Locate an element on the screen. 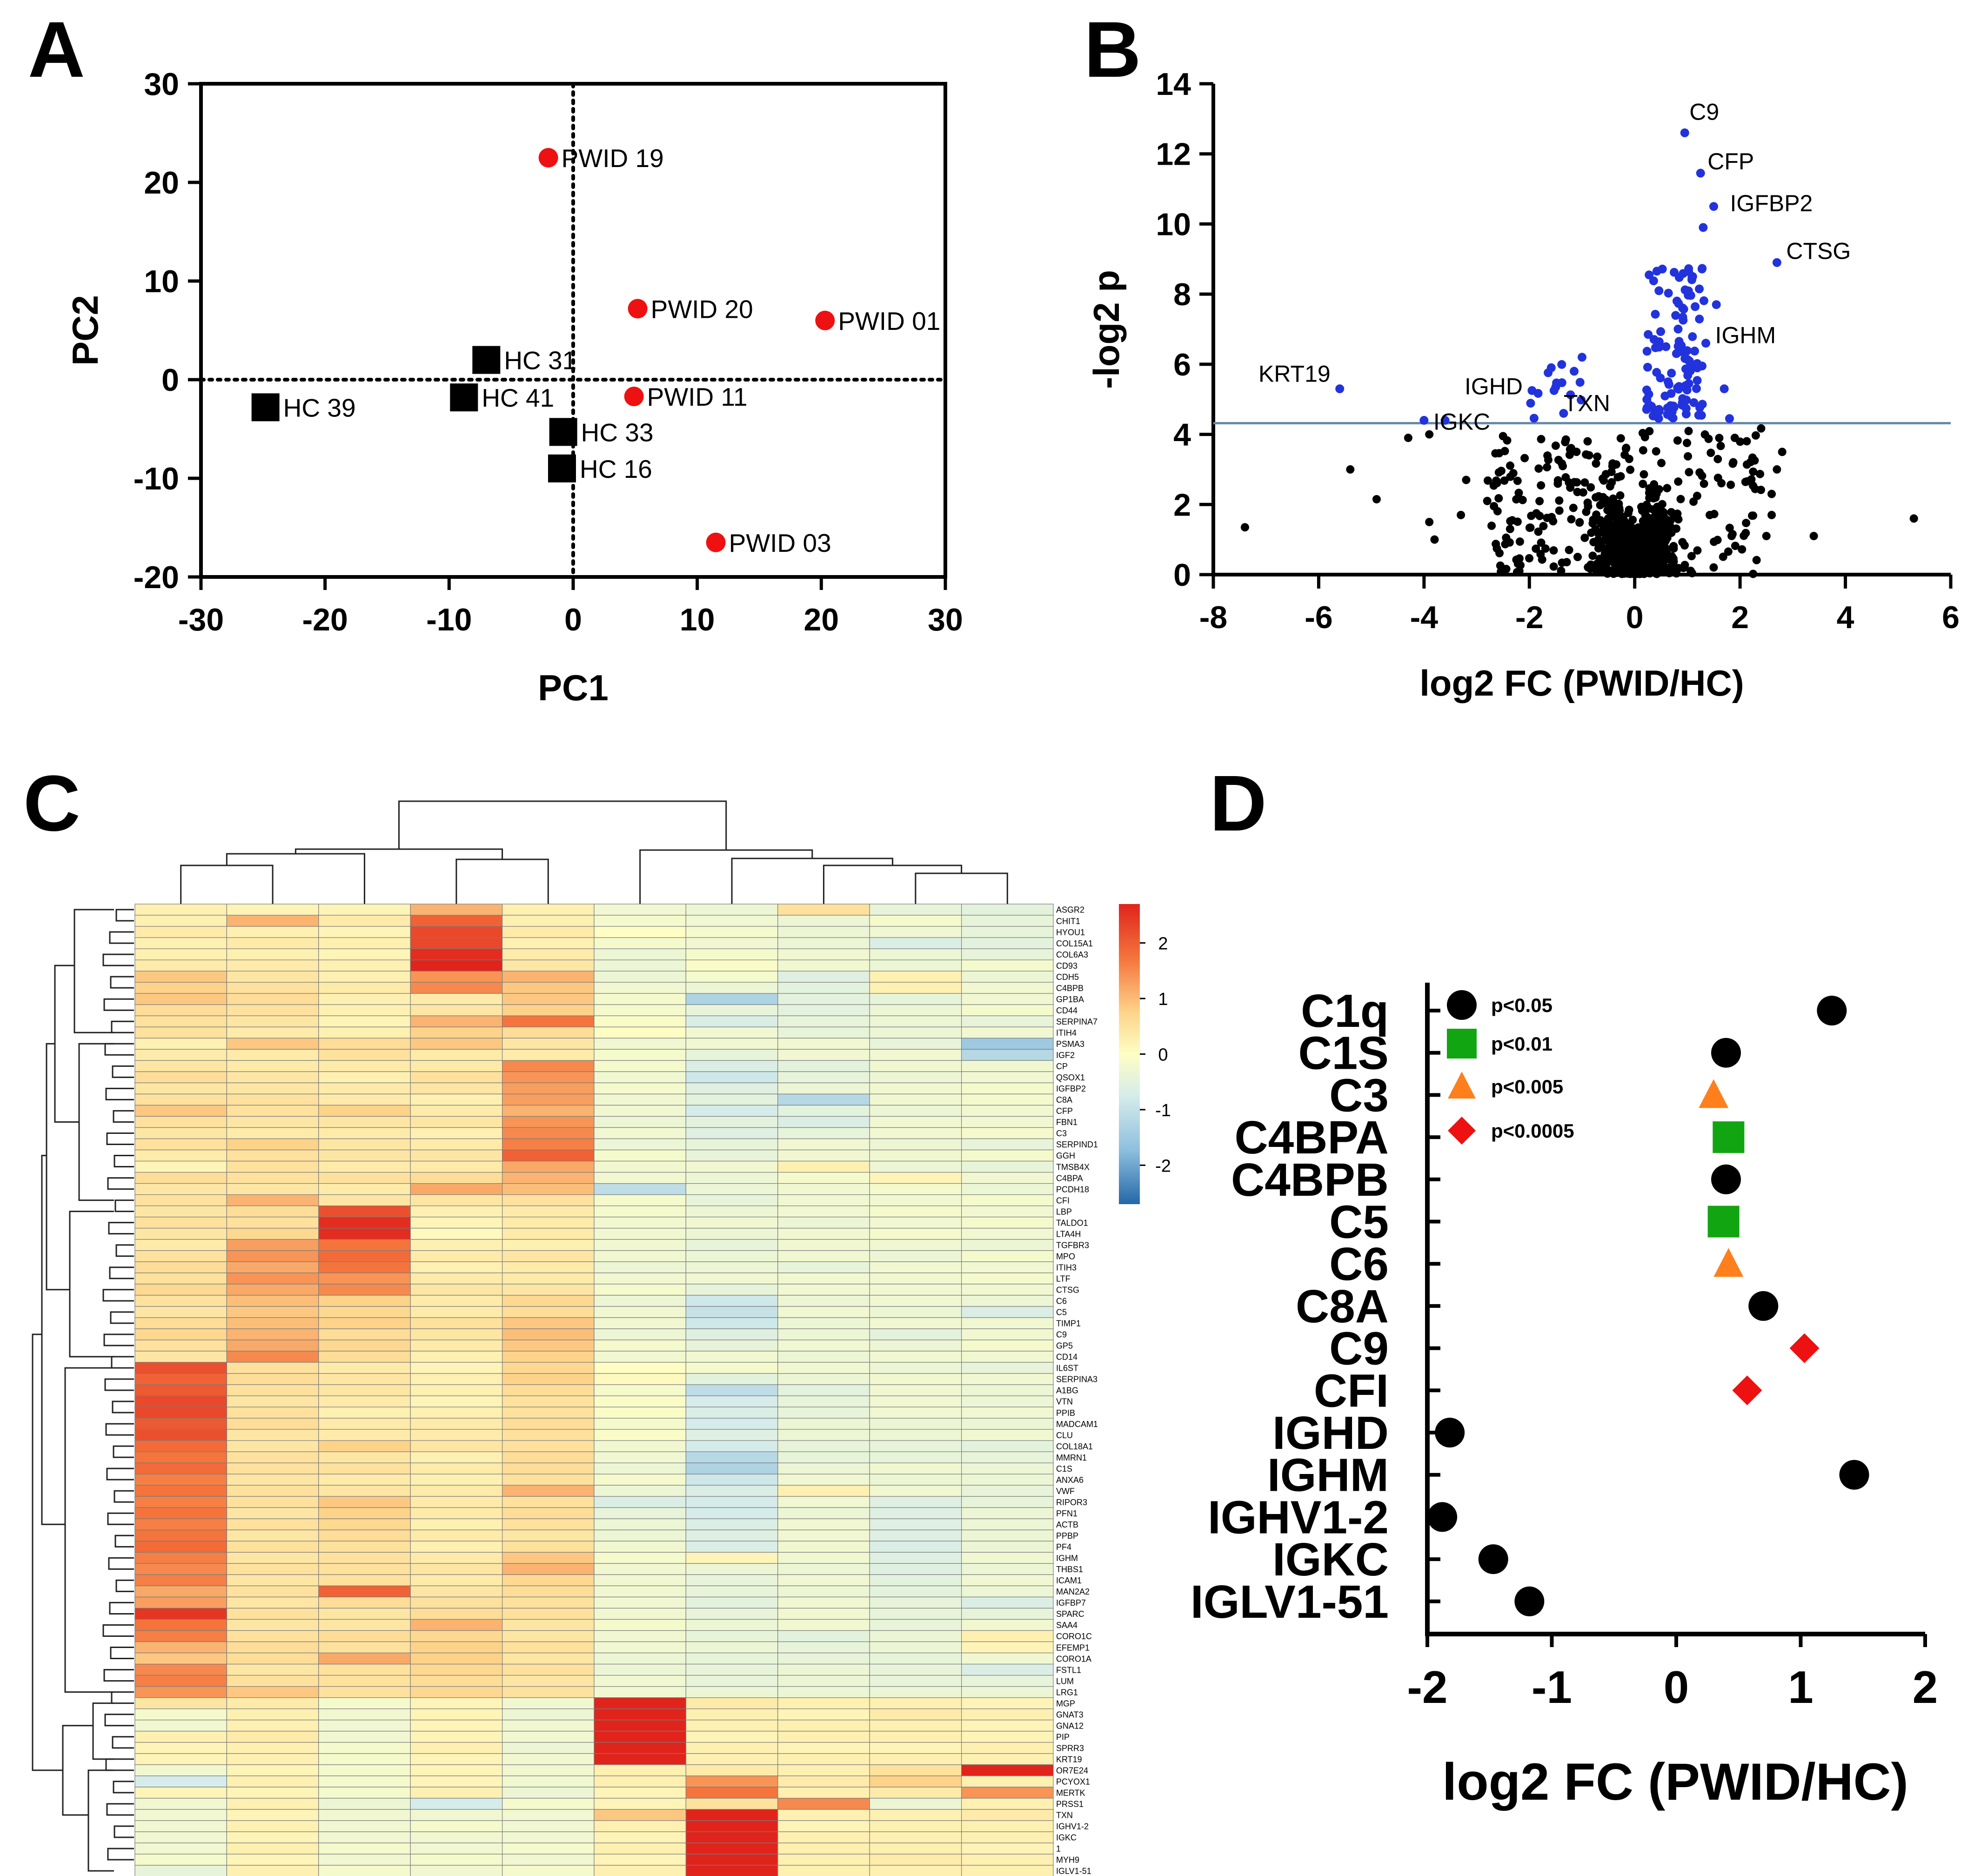 The width and height of the screenshot is (1974, 1876). row-label: FSTL1 is located at coordinates (1068, 1670).